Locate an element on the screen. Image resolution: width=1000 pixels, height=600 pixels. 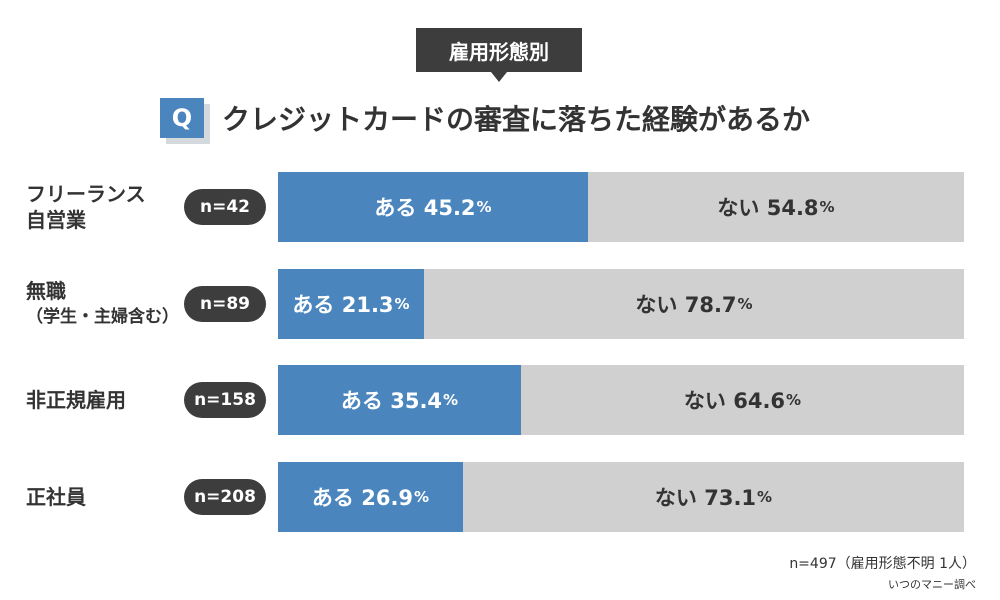
stacked-bar: ある 35.4% ない 64.6% is located at coordinates (621, 400).